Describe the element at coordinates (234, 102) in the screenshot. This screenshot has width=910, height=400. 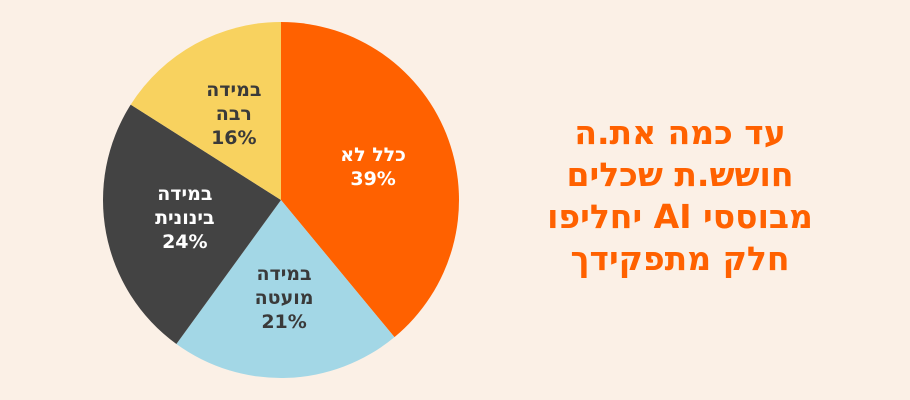
I see `category-label: במידה רבה` at that location.